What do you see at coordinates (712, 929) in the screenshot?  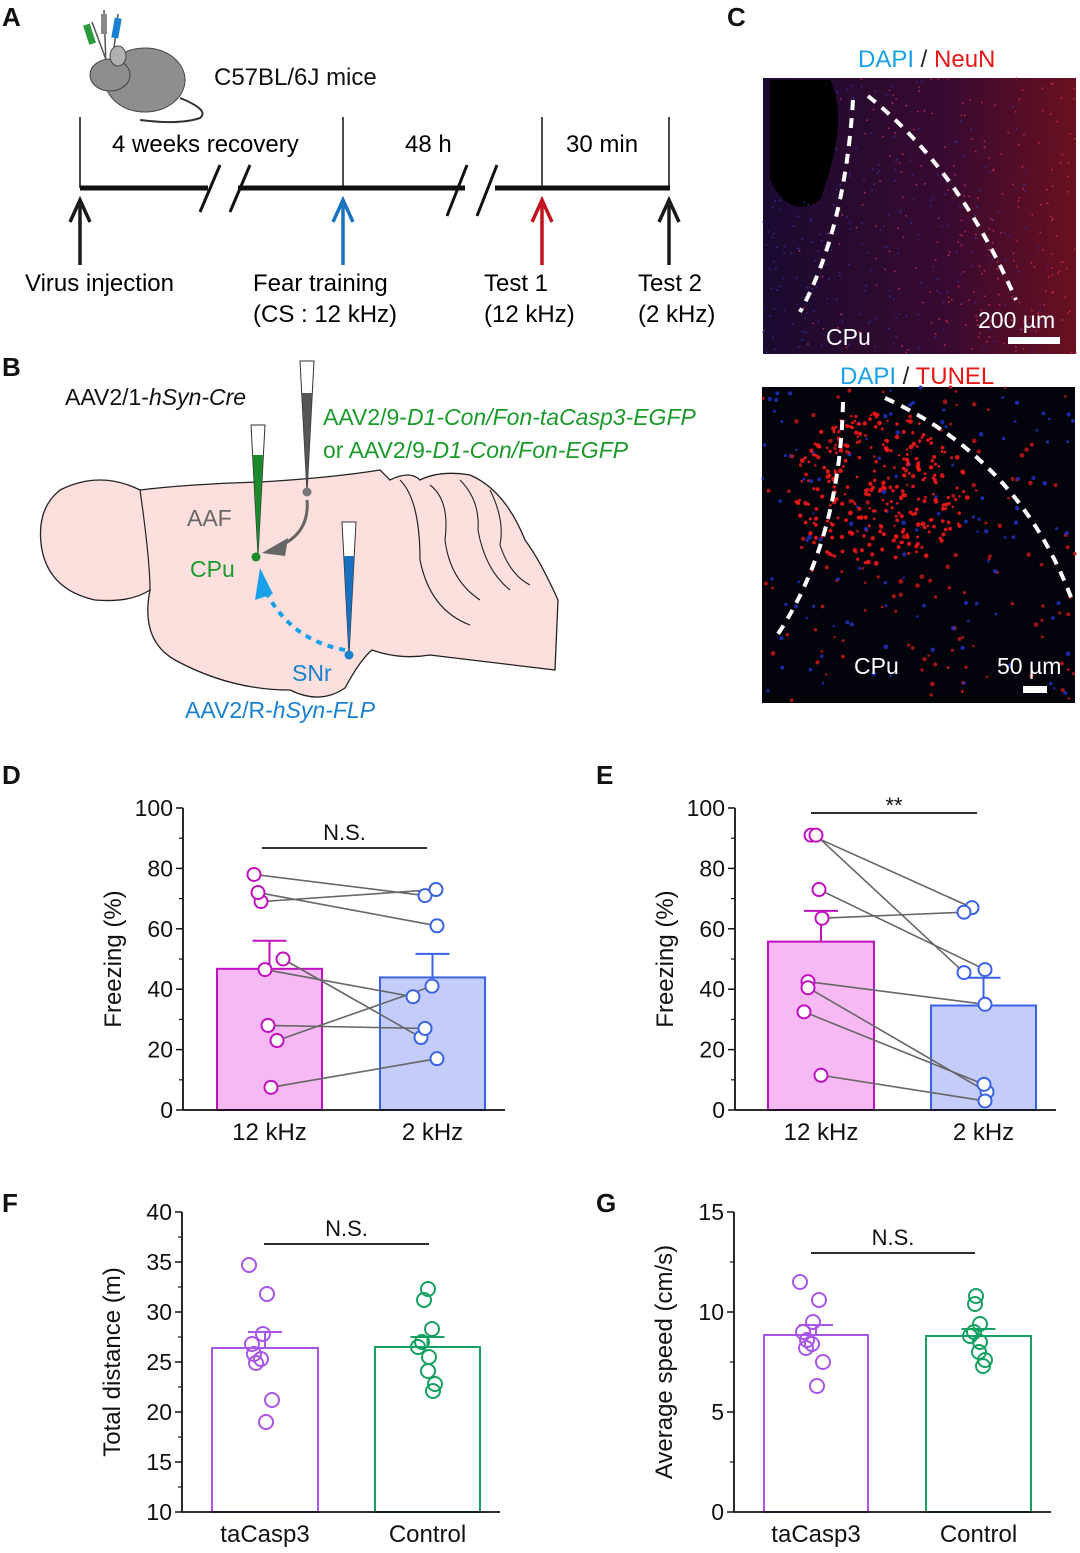 I see `y-tick-label: 60` at bounding box center [712, 929].